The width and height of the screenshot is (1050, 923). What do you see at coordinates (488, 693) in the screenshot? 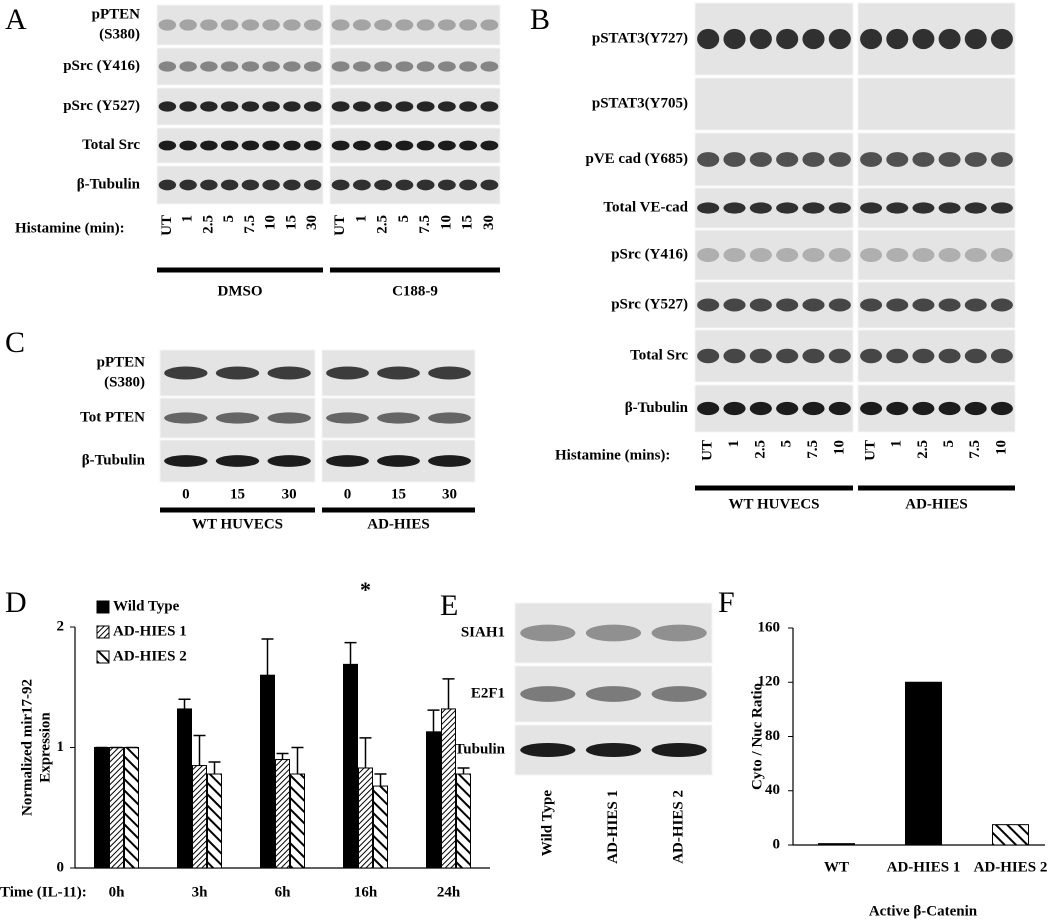
I see `row-label: E2F1` at bounding box center [488, 693].